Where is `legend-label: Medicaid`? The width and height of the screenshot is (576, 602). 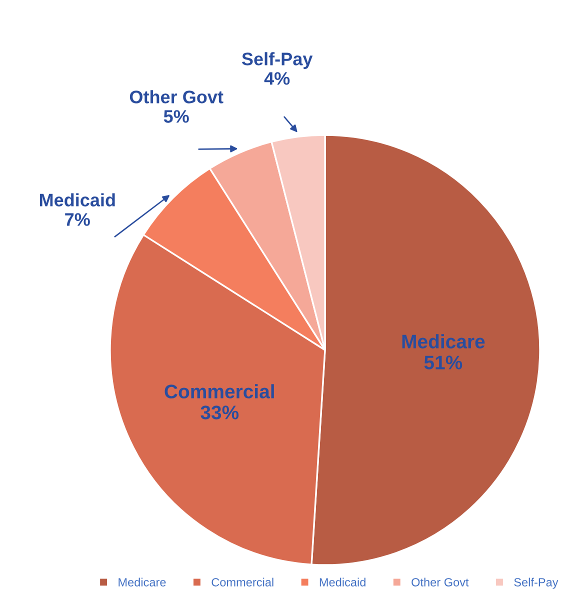 legend-label: Medicaid is located at coordinates (343, 582).